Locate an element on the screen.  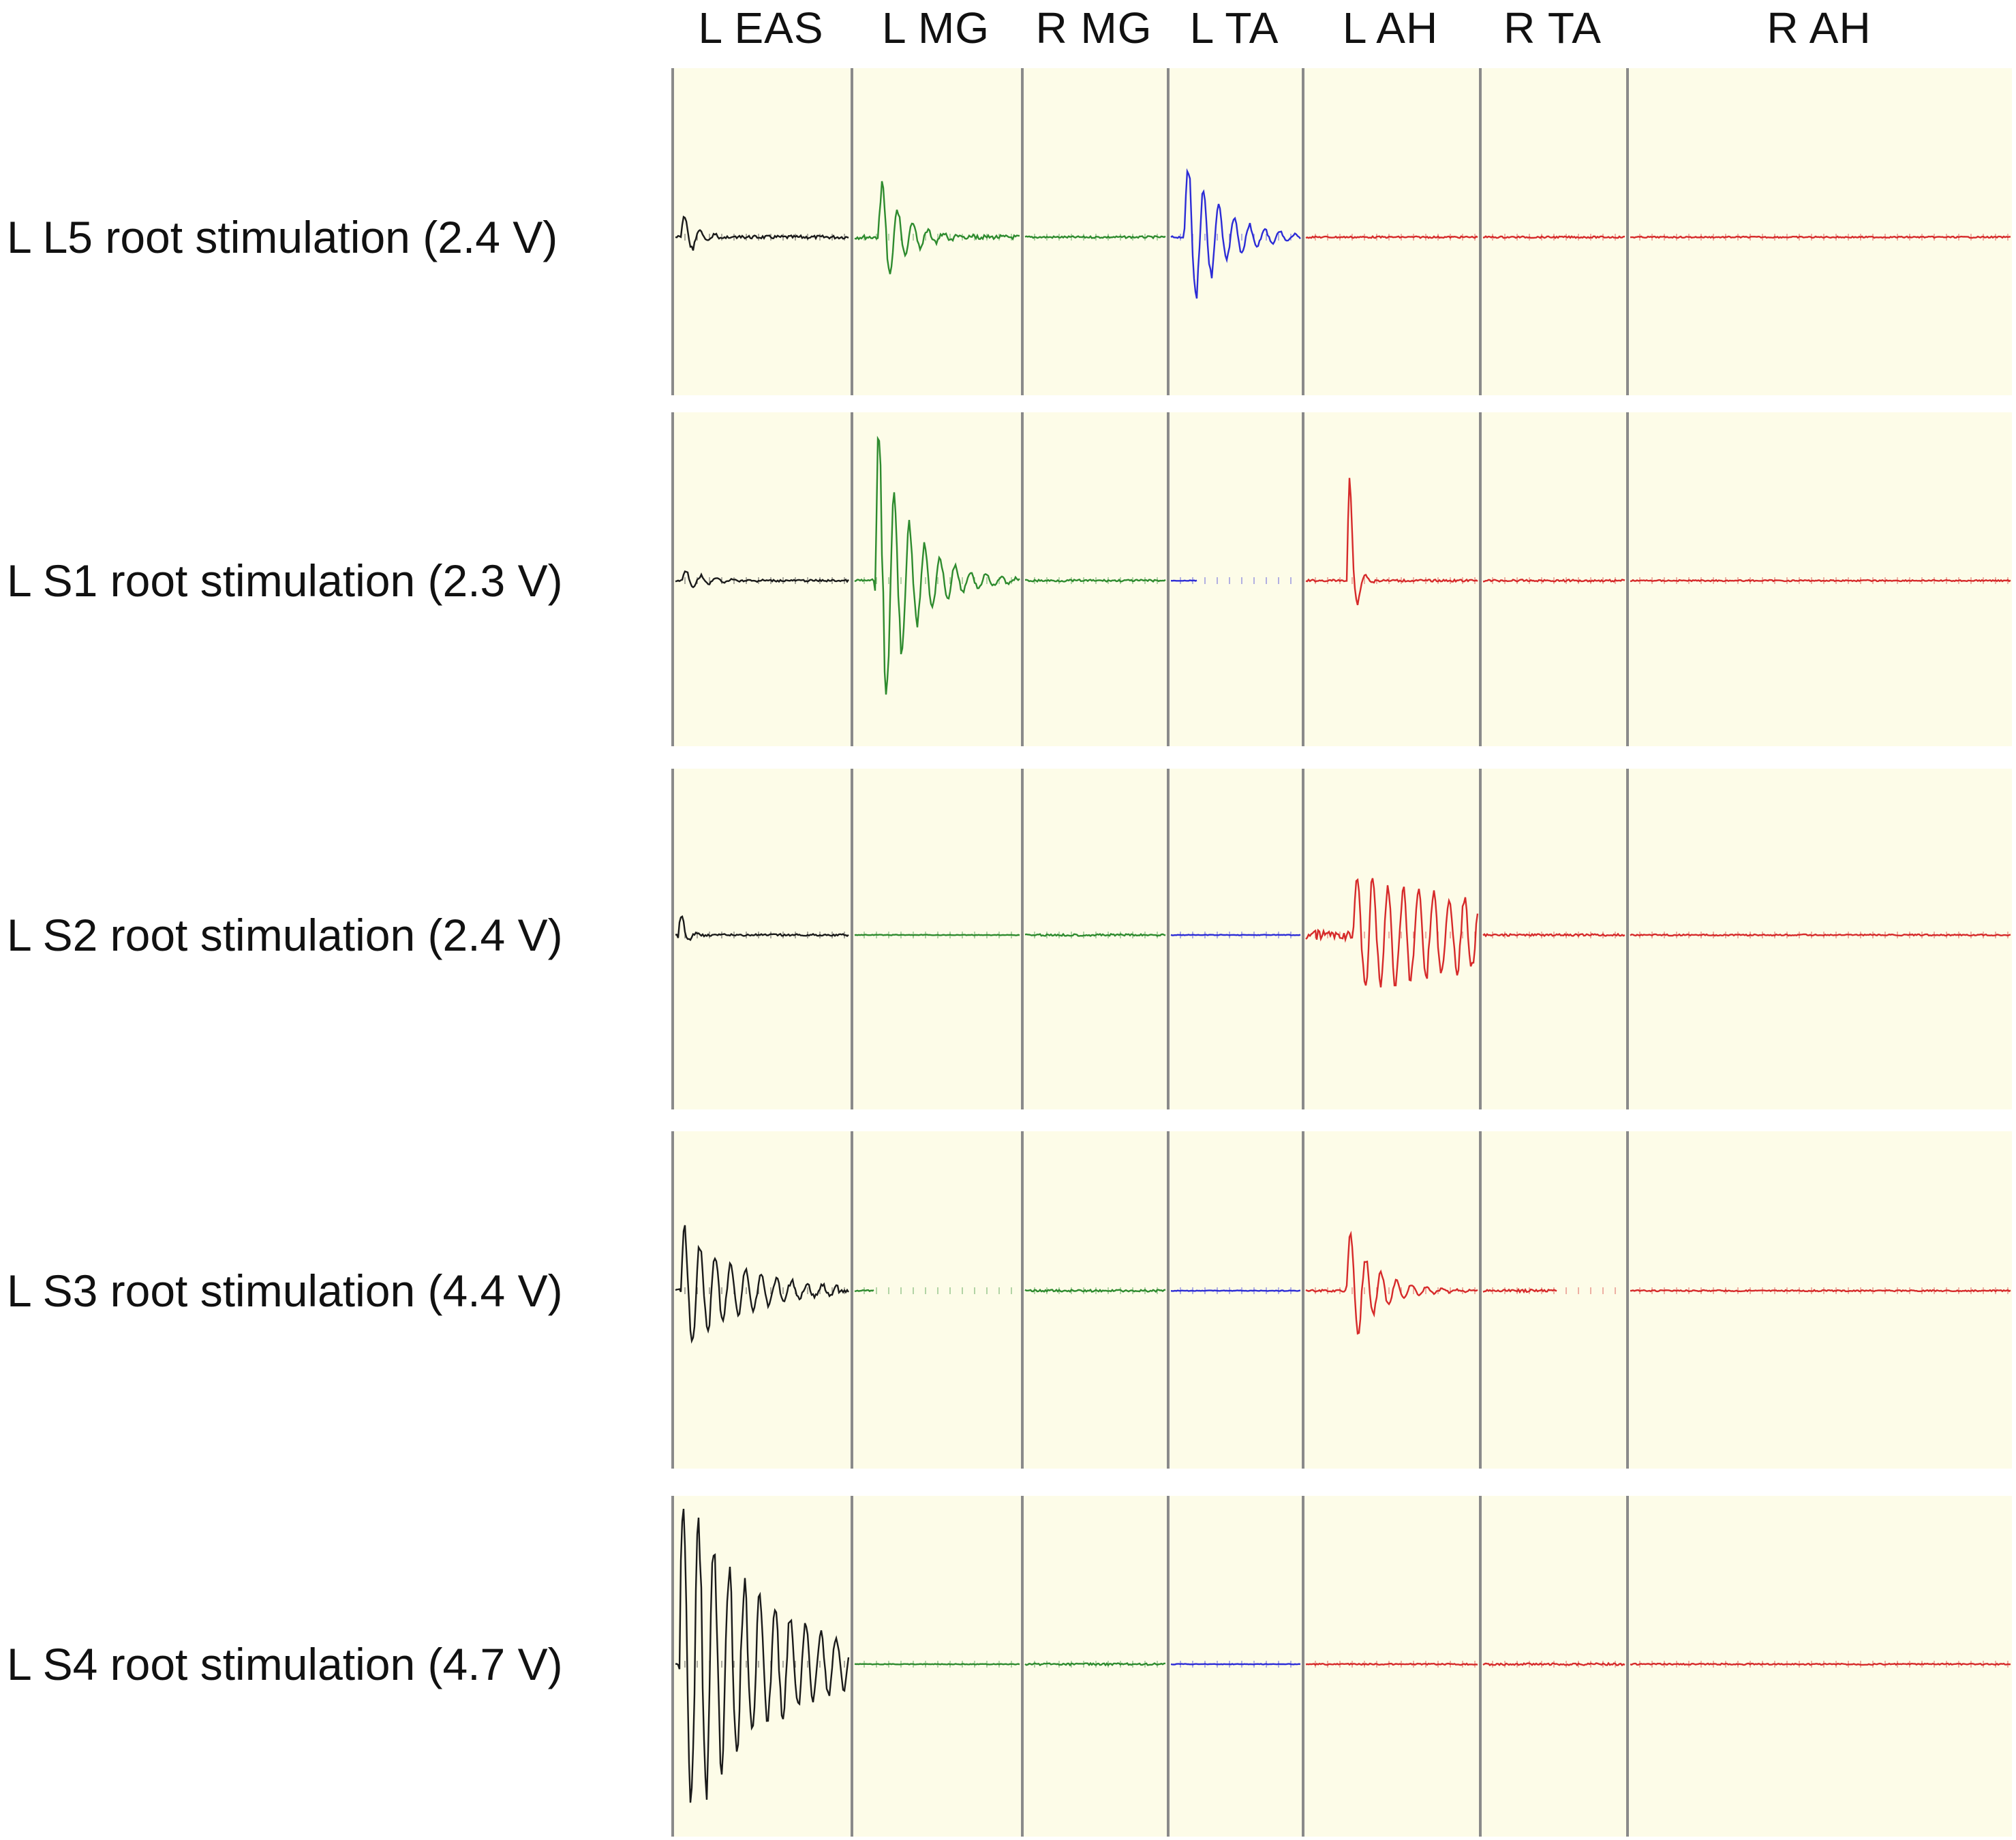
row-label: L S3 root stimulation (4.4 V) is located at coordinates (285, 1291).